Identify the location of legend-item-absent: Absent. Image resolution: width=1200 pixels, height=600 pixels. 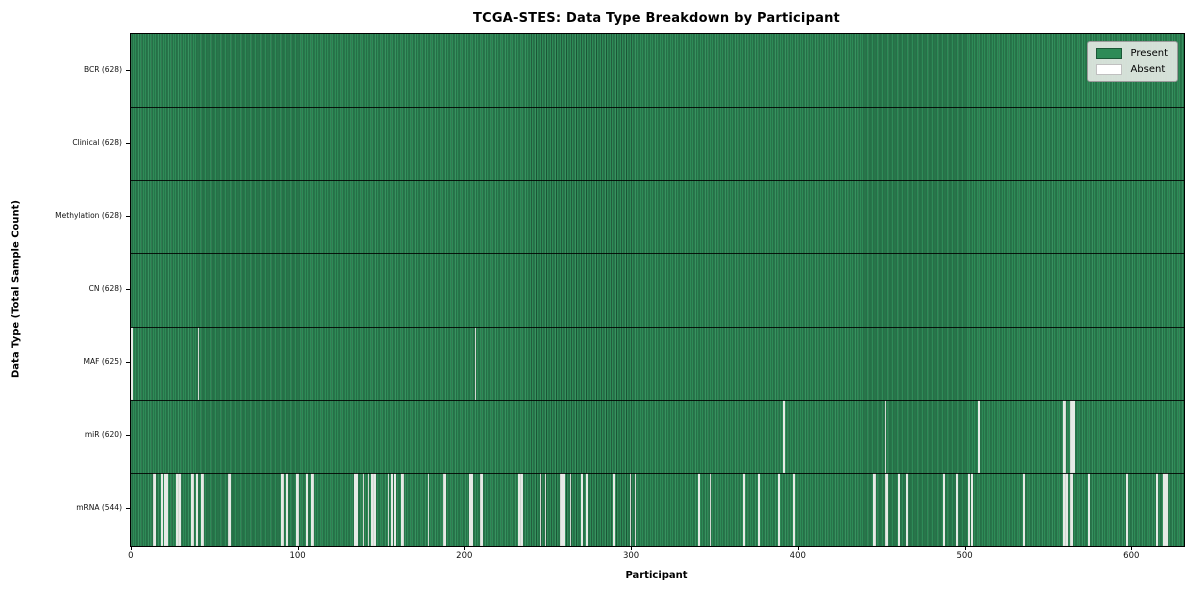
(1132, 69).